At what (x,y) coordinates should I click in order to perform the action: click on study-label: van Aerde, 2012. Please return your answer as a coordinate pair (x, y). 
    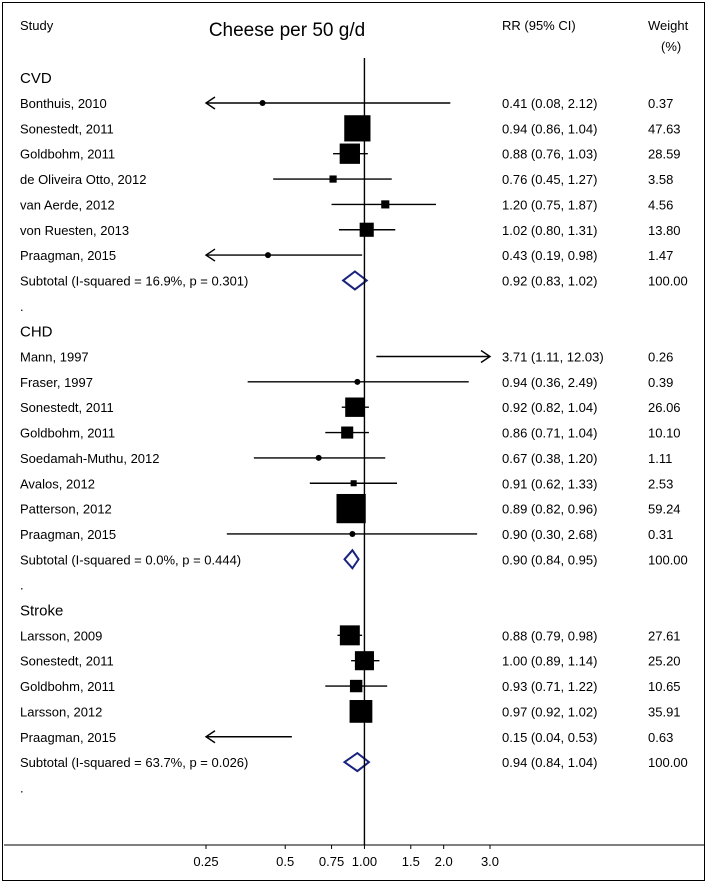
    Looking at the image, I should click on (67, 204).